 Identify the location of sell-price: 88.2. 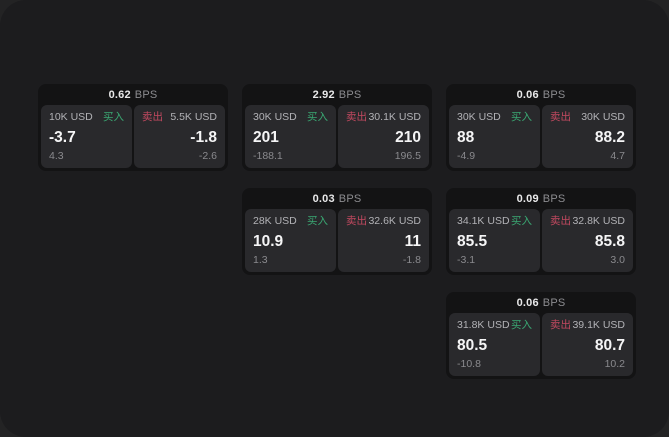
(609, 137).